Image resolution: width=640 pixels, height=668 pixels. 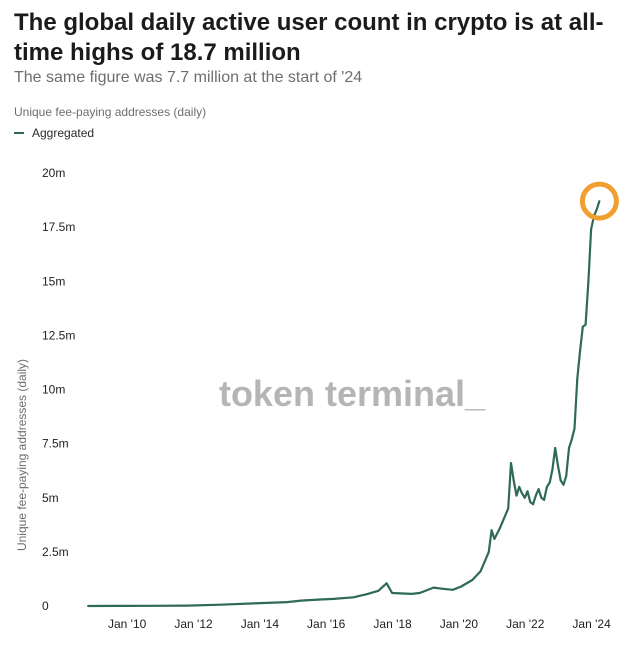 What do you see at coordinates (326, 624) in the screenshot?
I see `x-tick-label: Jan '16` at bounding box center [326, 624].